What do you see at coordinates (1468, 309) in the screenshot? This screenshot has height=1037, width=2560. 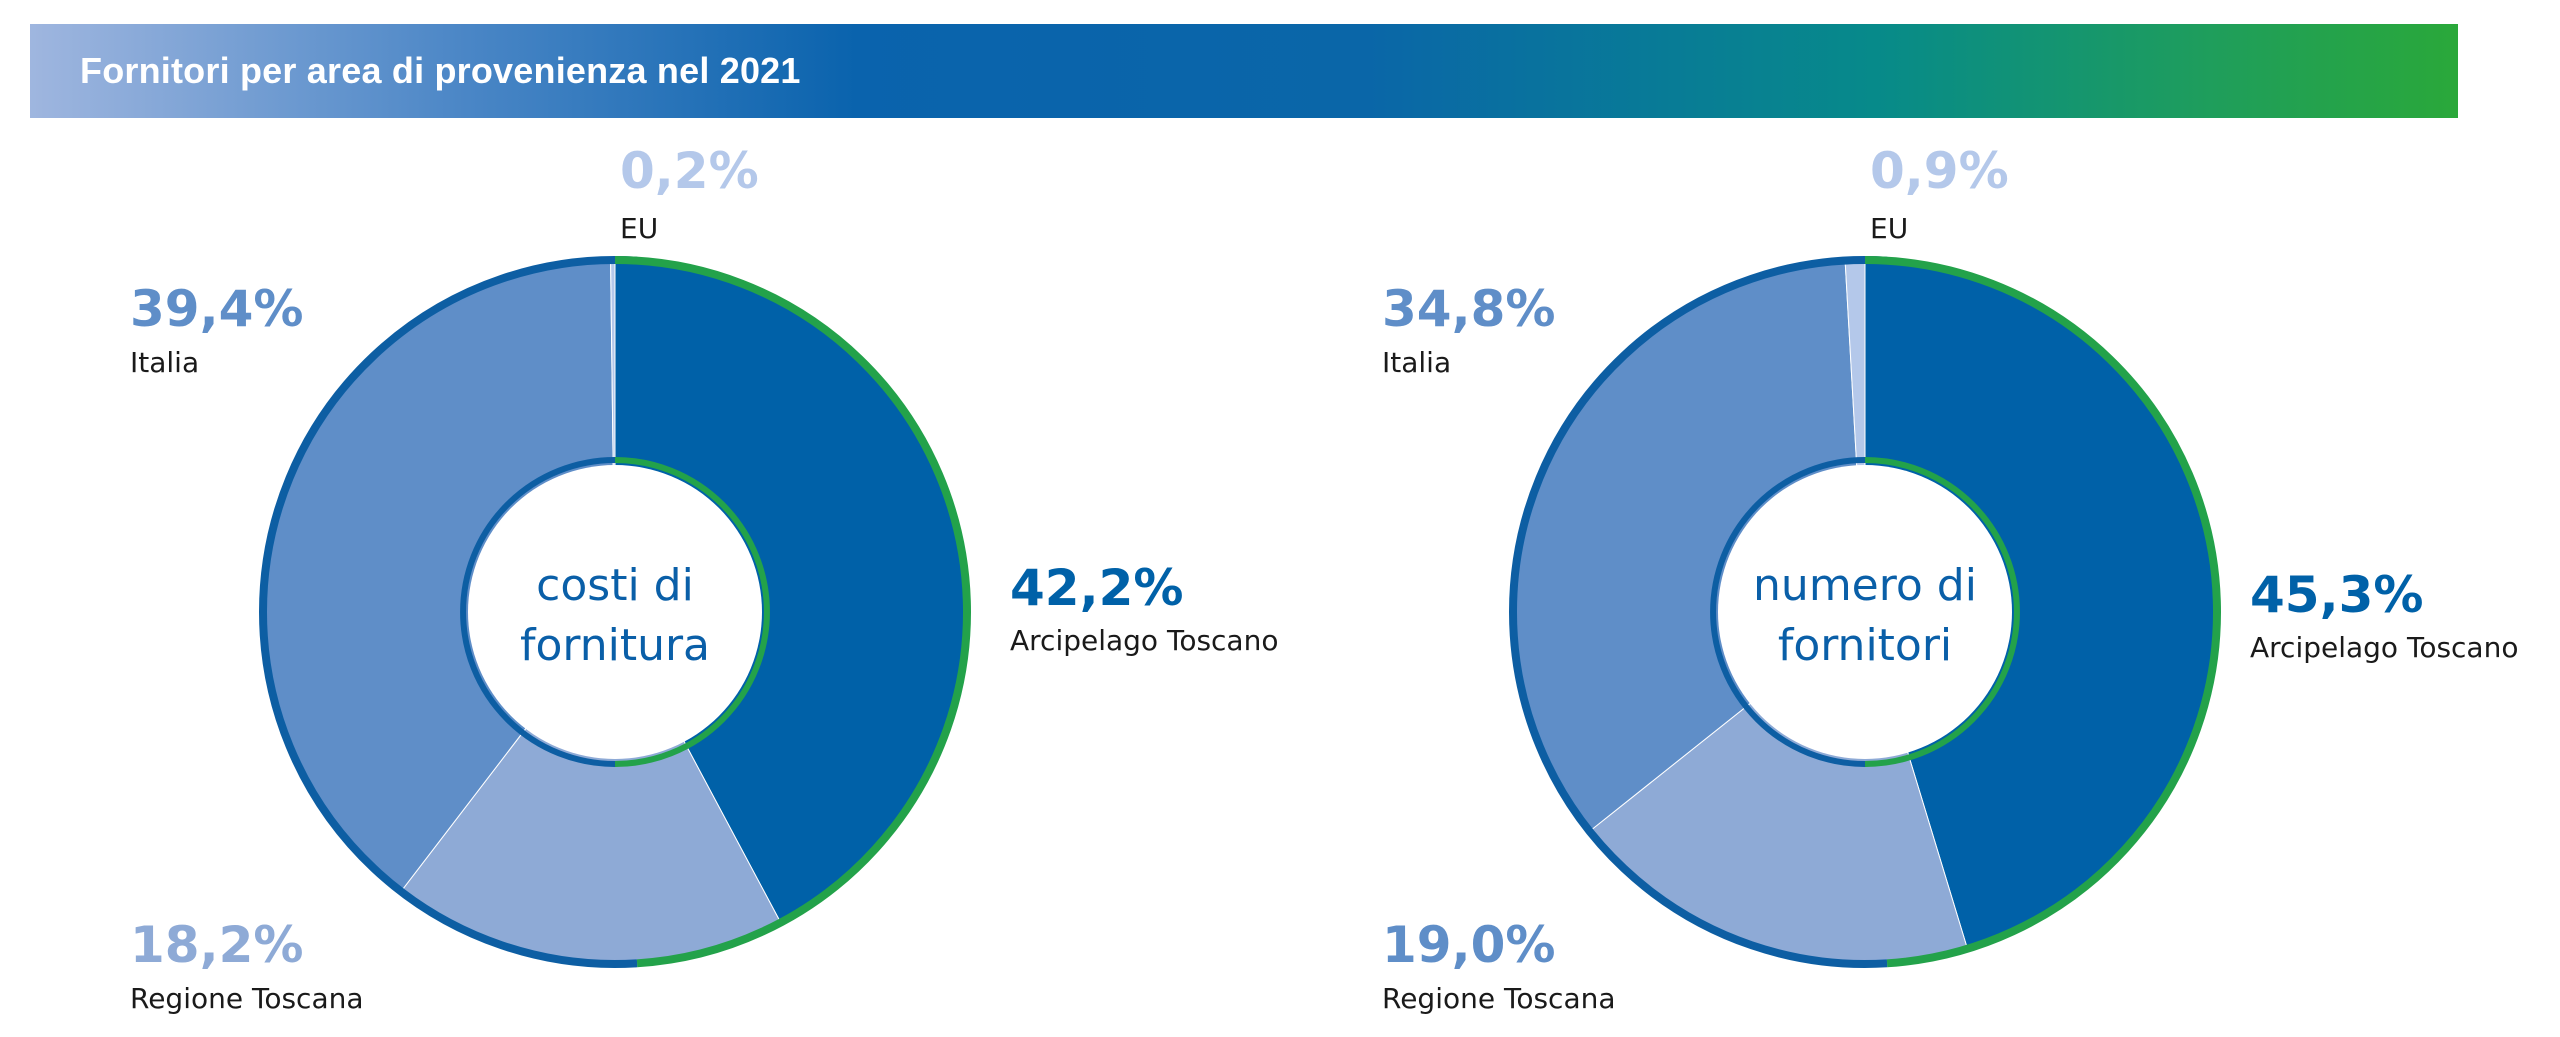 I see `pct-italia: 34,8%` at bounding box center [1468, 309].